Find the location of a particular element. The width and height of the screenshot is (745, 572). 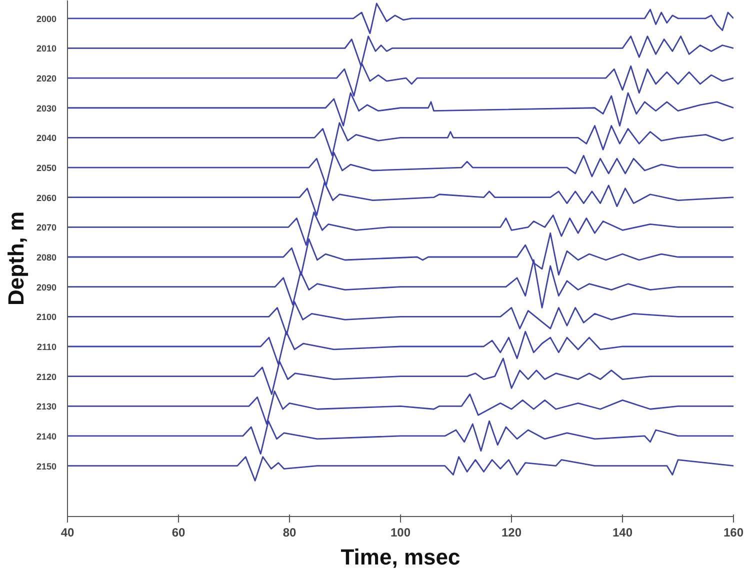

x-axis-title: Time, msec is located at coordinates (400, 557).